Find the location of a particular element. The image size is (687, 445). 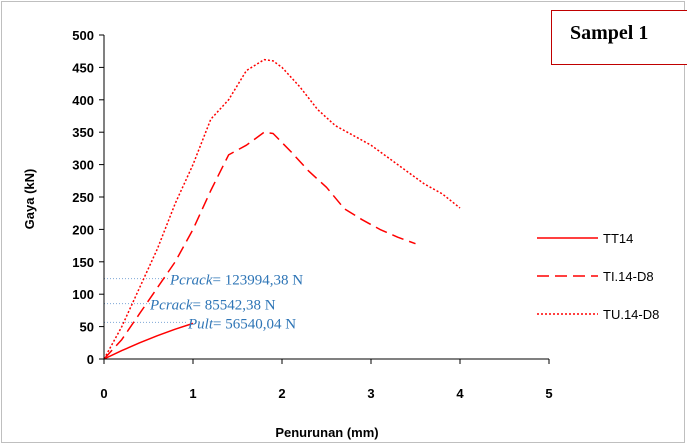

x-tick-label: 2 is located at coordinates (281, 393).